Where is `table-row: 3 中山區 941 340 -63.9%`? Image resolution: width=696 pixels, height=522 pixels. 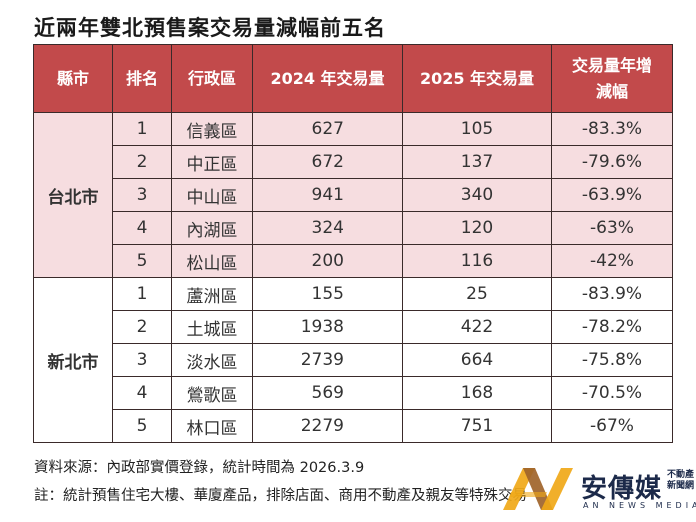 table-row: 3 中山區 941 340 -63.9% is located at coordinates (353, 195).